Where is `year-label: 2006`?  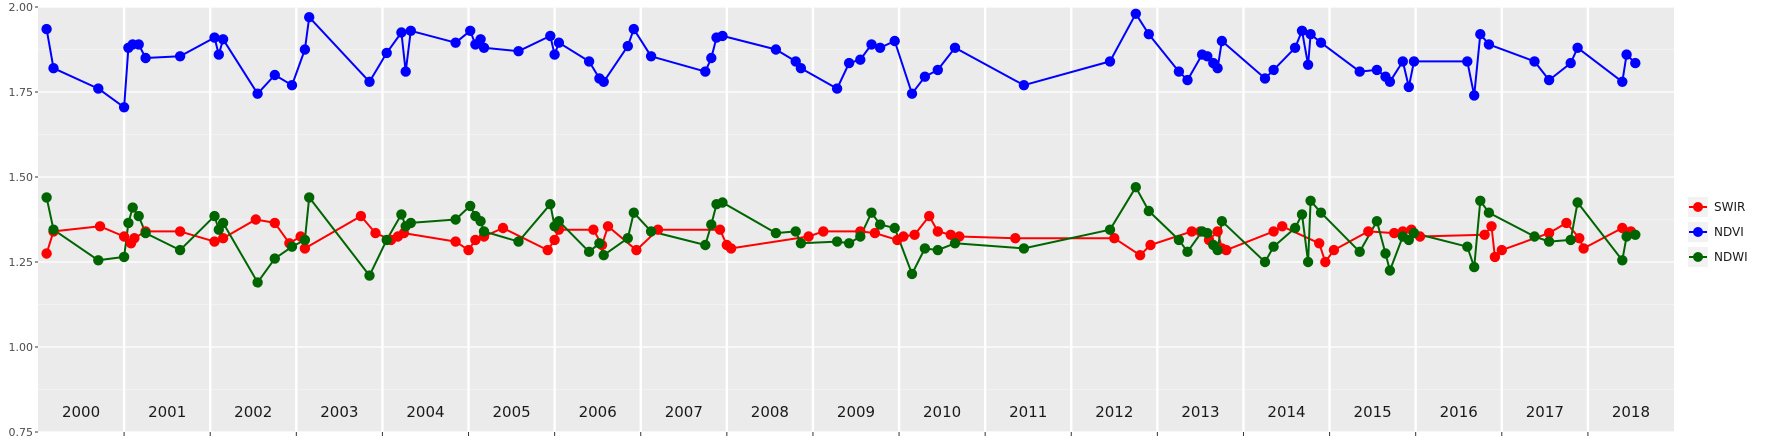
year-label: 2006 is located at coordinates (598, 412).